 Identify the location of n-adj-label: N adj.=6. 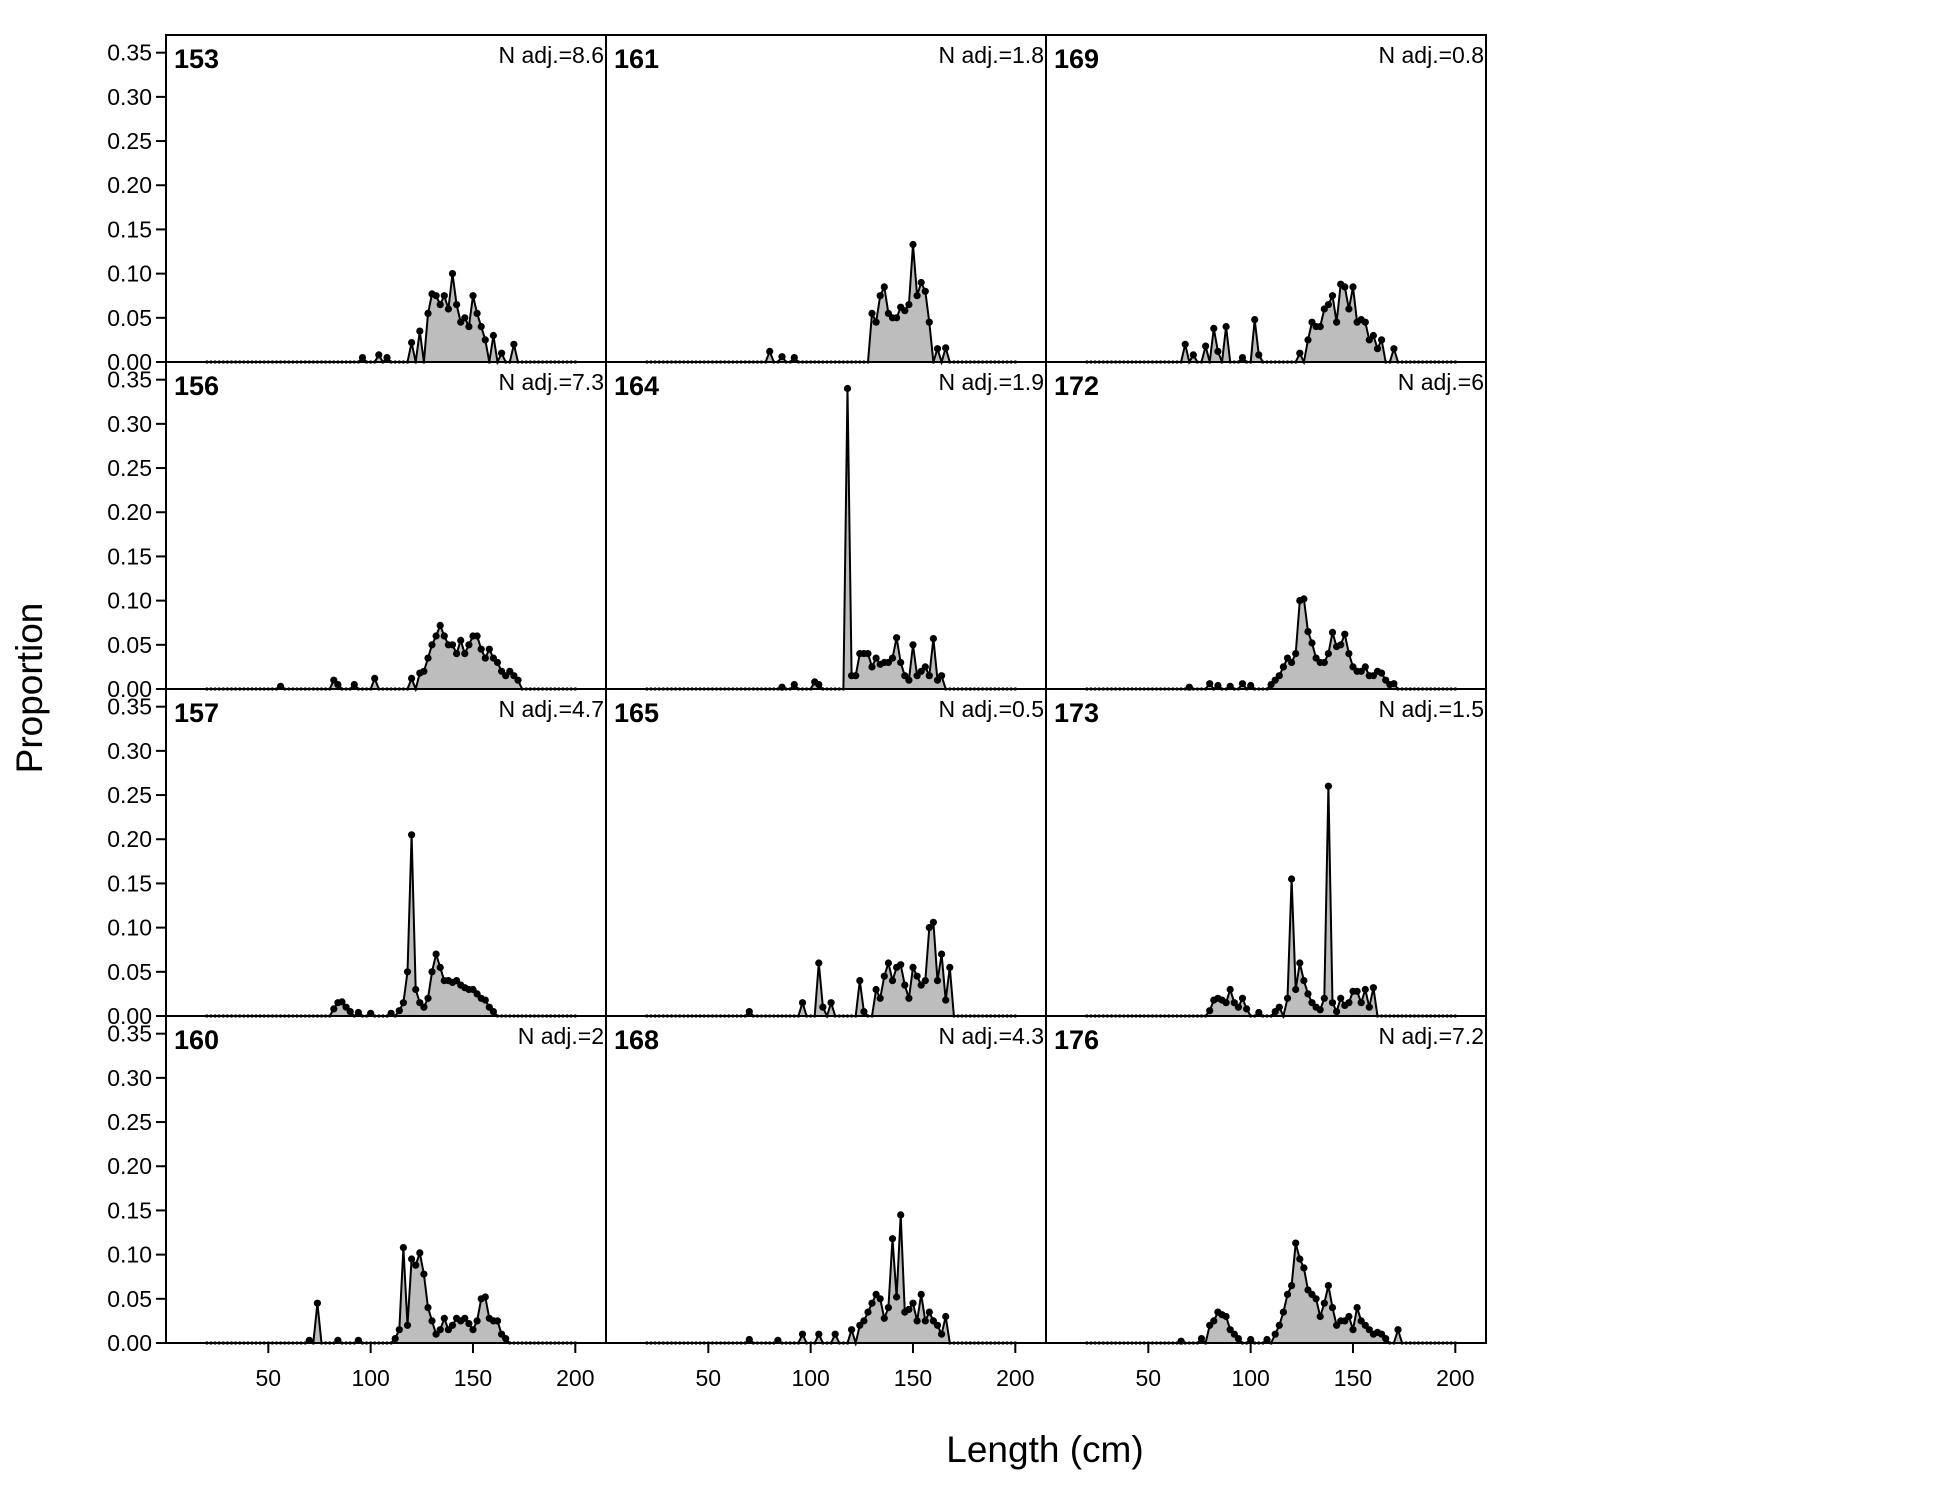
(1441, 382).